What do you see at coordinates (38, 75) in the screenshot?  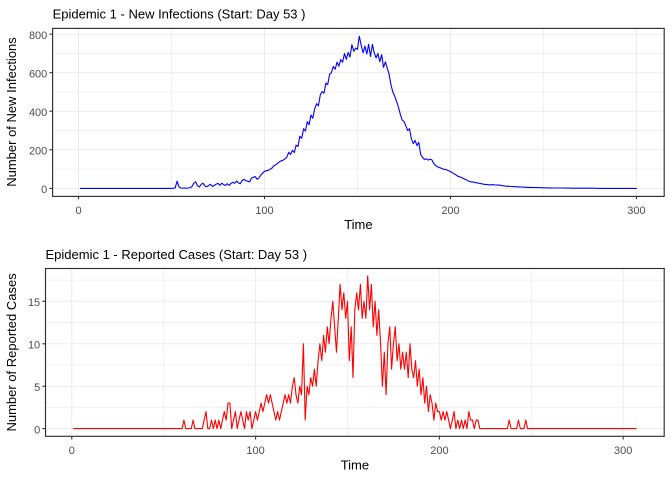 I see `svg-text: 600` at bounding box center [38, 75].